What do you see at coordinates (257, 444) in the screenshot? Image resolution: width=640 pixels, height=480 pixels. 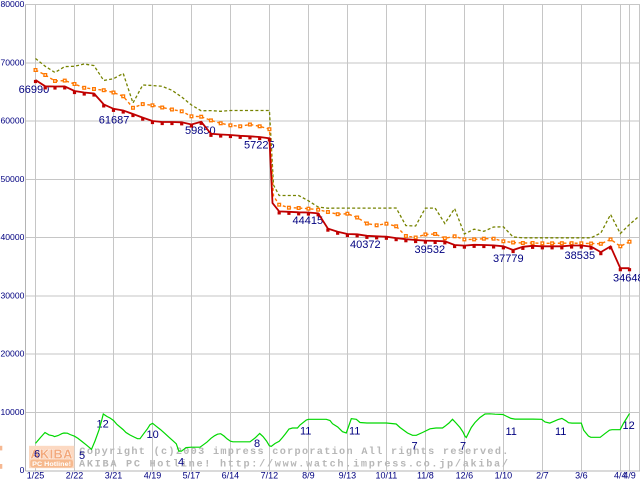 I see `svg-text: 8` at bounding box center [257, 444].